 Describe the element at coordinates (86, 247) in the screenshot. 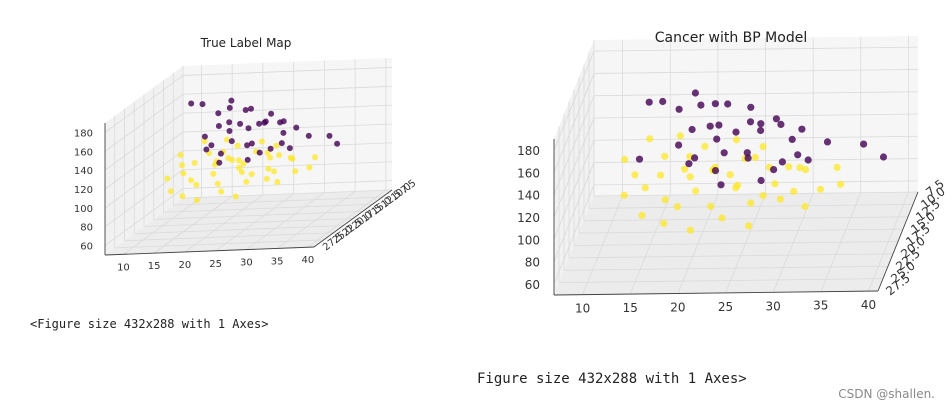

I see `z-tick-label: 60` at that location.